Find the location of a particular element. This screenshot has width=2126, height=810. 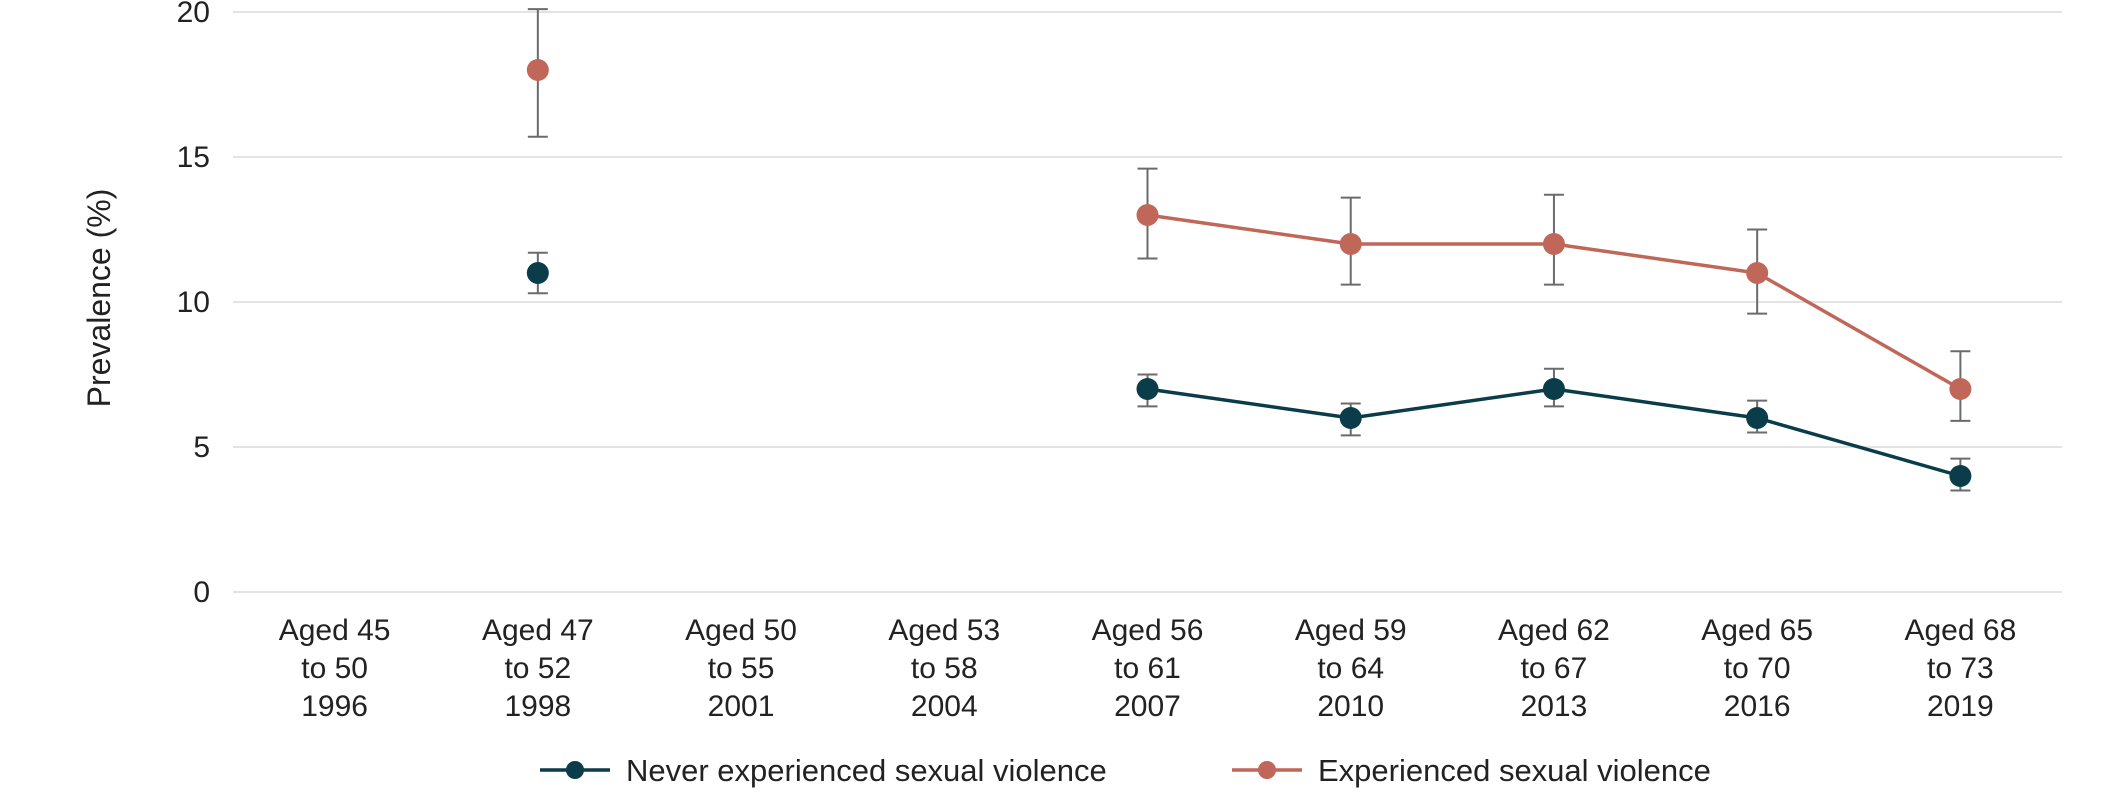

x-tick-label: Aged 53 to 58 2004 is located at coordinates (944, 668).